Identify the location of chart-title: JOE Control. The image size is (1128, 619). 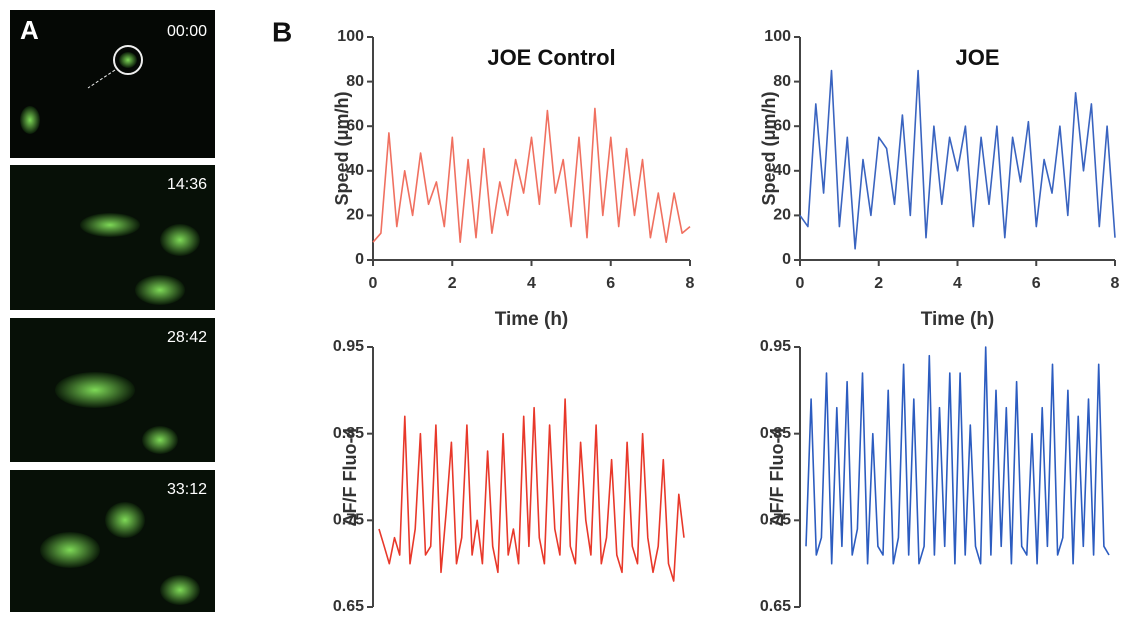
(551, 57).